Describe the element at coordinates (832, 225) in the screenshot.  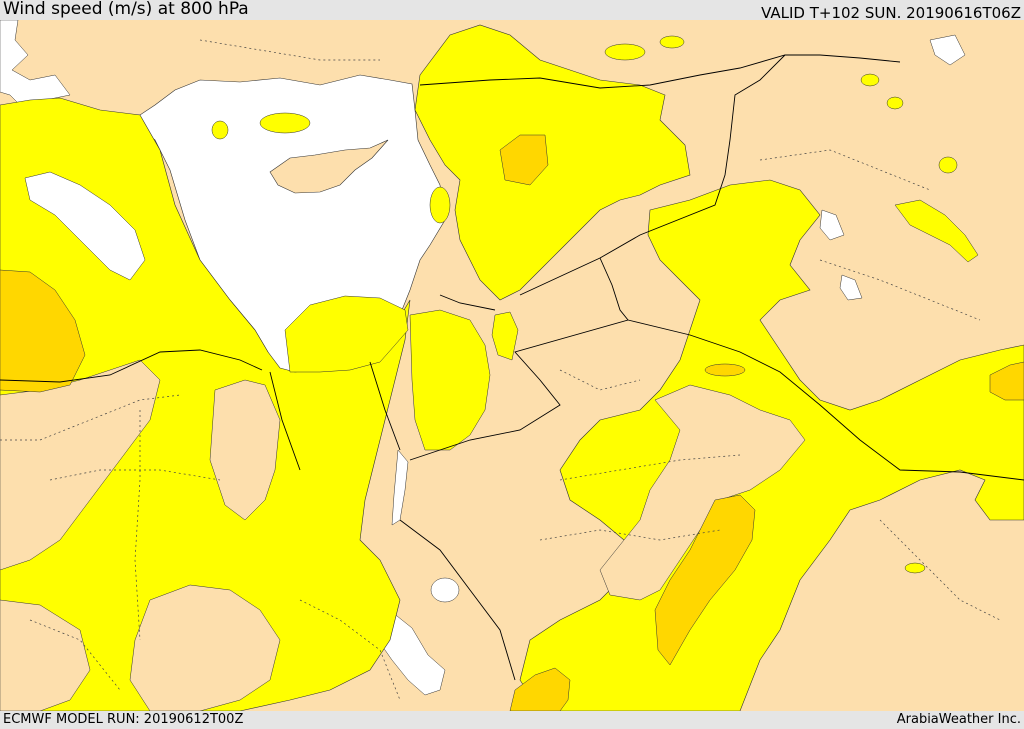
I see `lake-tharthar` at that location.